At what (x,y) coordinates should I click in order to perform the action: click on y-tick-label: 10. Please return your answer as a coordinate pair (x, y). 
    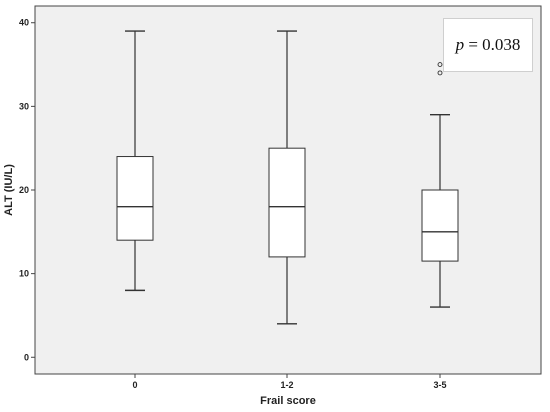
    Looking at the image, I should click on (24, 274).